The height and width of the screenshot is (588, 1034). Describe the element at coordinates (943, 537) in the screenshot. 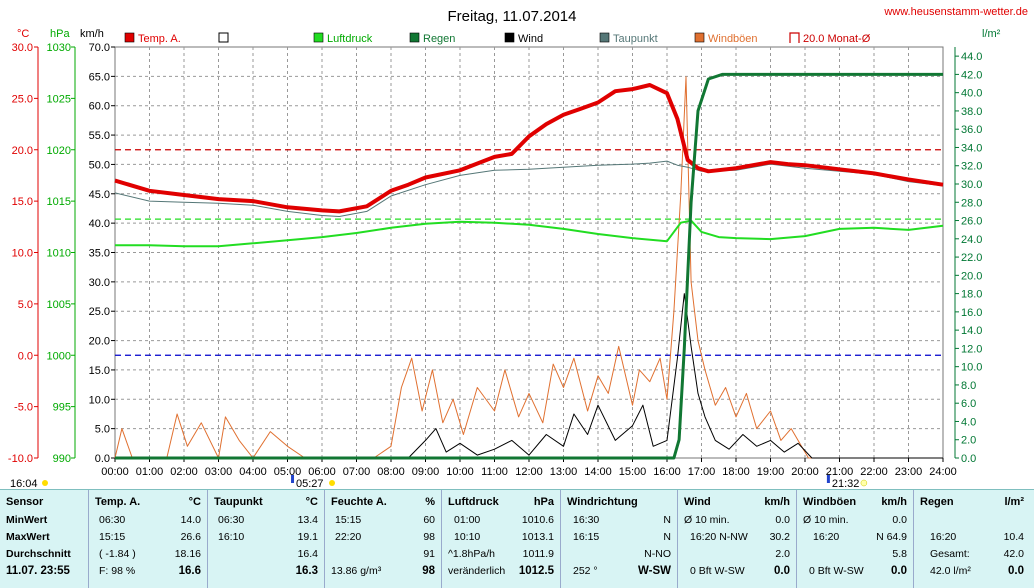

I see `regen-max-time: 16:20` at that location.